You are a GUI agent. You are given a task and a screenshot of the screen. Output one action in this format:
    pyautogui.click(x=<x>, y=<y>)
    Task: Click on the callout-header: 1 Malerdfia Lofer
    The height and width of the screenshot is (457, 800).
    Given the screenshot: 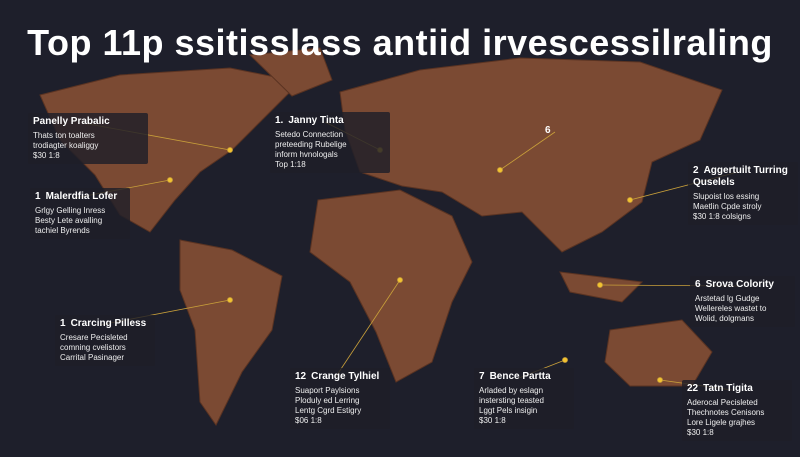 What is the action you would take?
    pyautogui.click(x=80, y=197)
    